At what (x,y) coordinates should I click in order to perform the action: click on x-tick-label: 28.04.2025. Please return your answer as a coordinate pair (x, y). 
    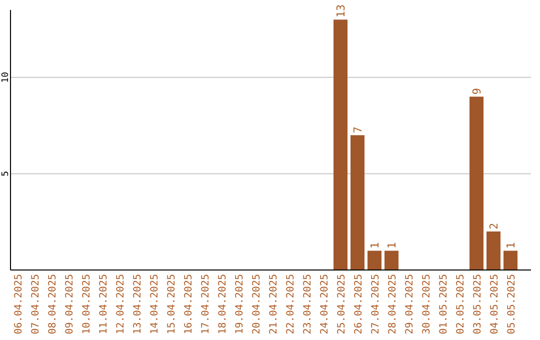
    Looking at the image, I should click on (393, 304).